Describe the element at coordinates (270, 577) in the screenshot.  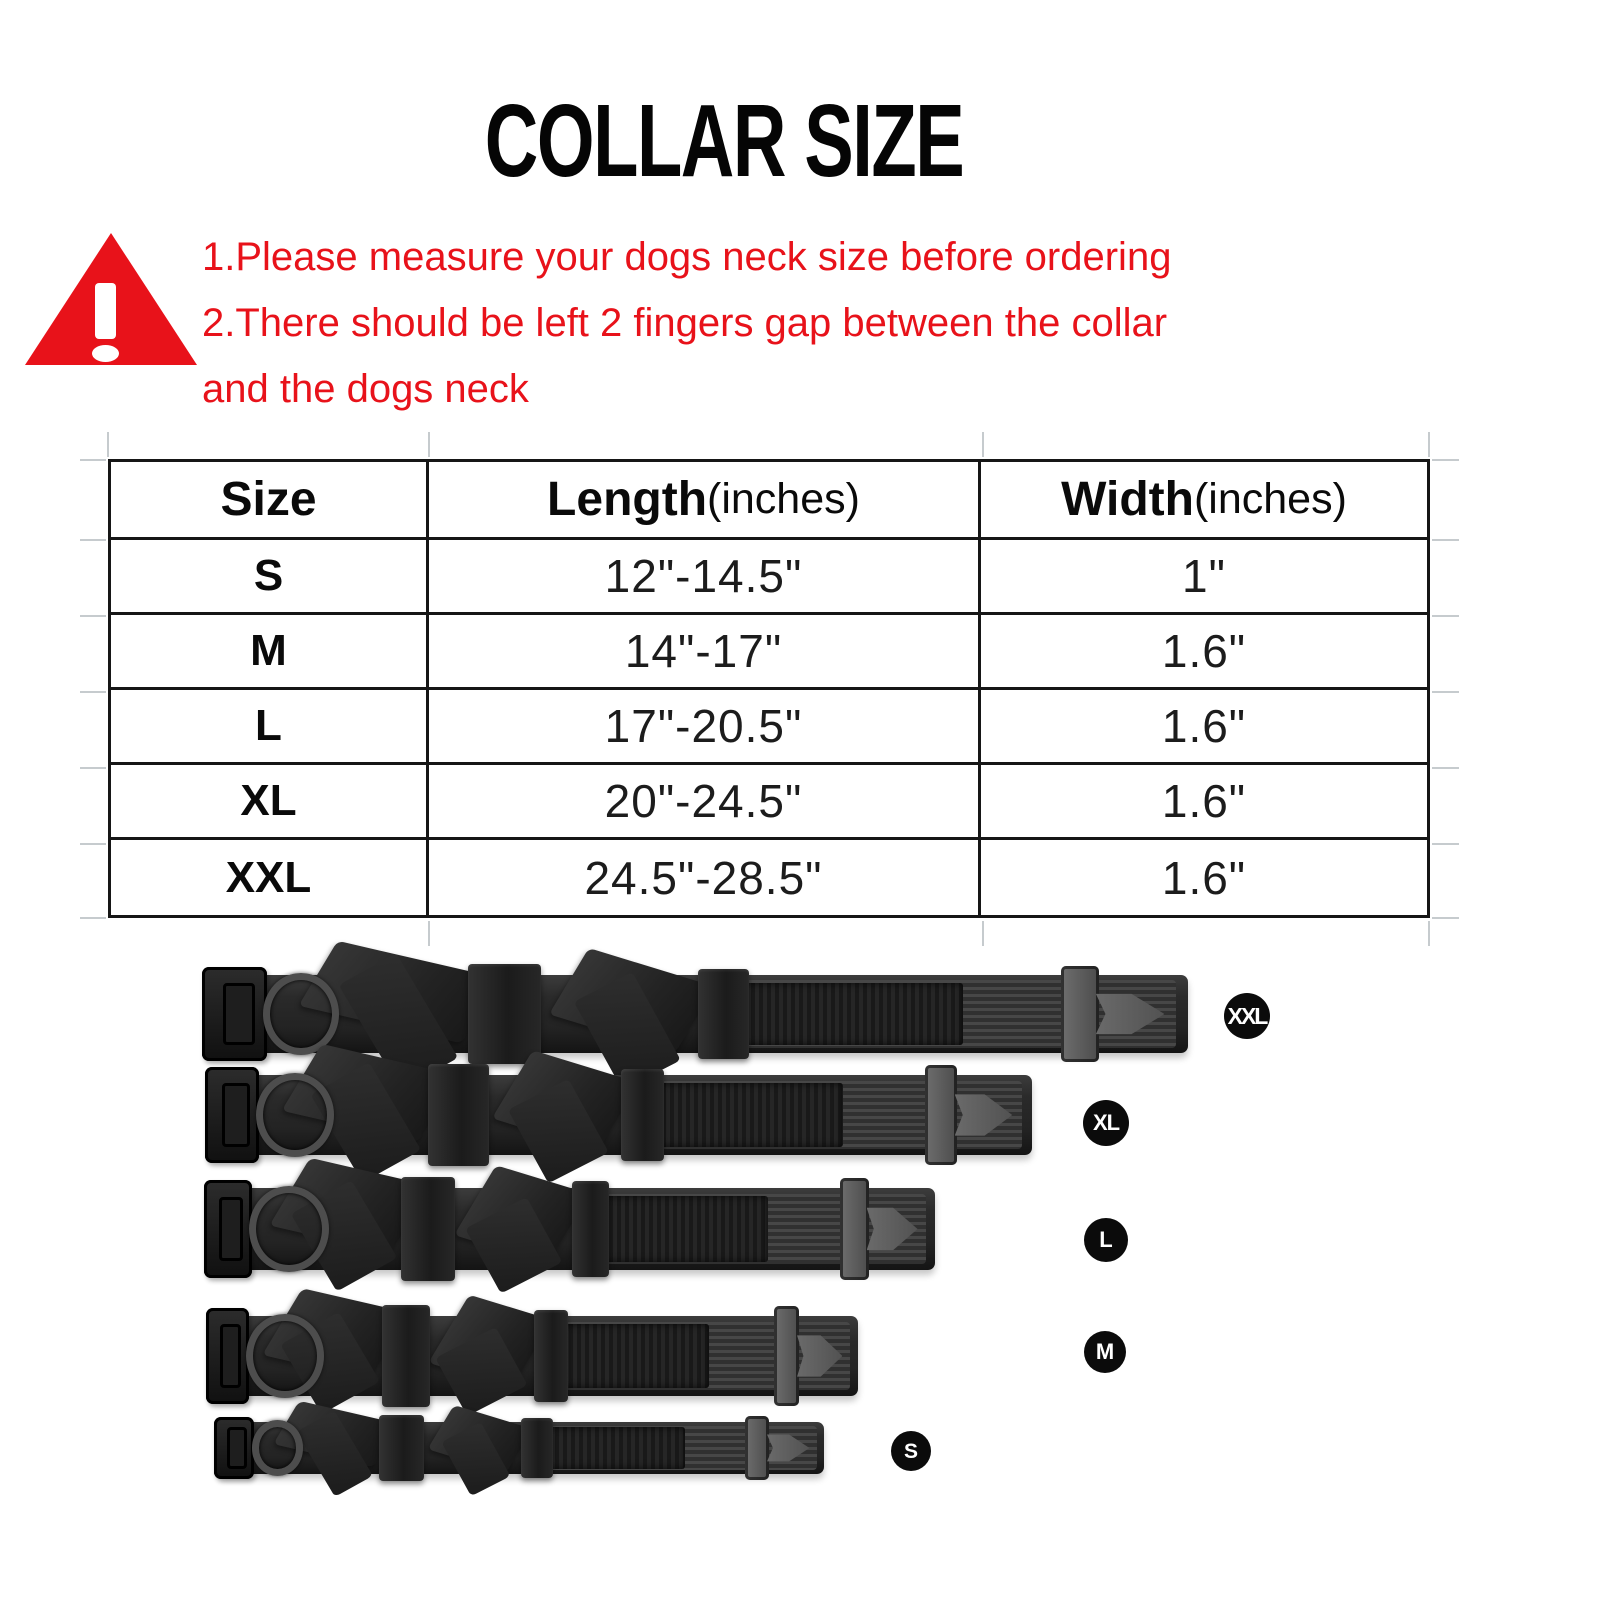
I see `table-row-s-size: S` at that location.